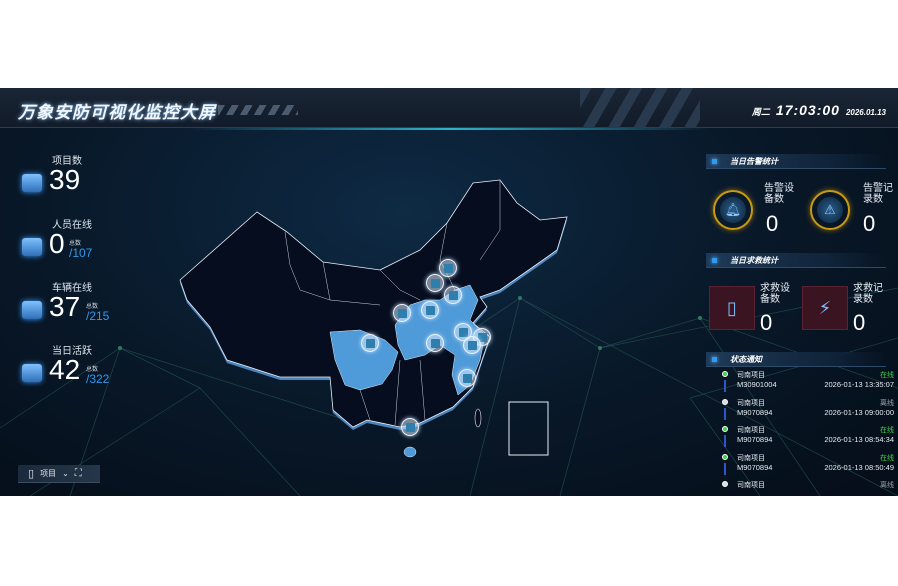 The image size is (898, 586). I want to click on timestamp: 2026-01-13 08:50:49, so click(859, 467).